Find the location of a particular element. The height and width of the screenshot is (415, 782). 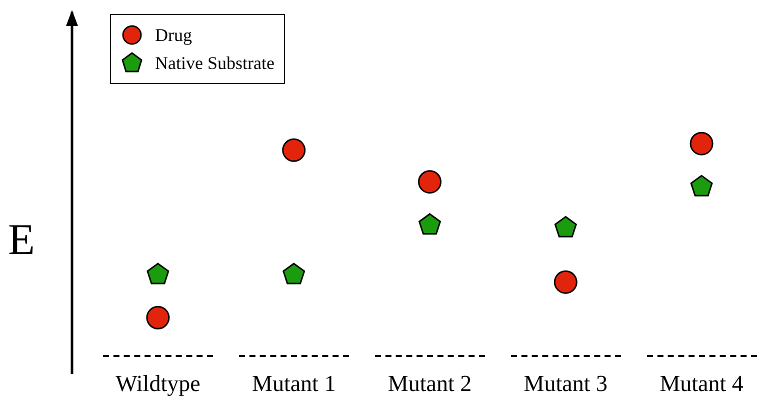

legend-label: Native Substrate is located at coordinates (214, 63).